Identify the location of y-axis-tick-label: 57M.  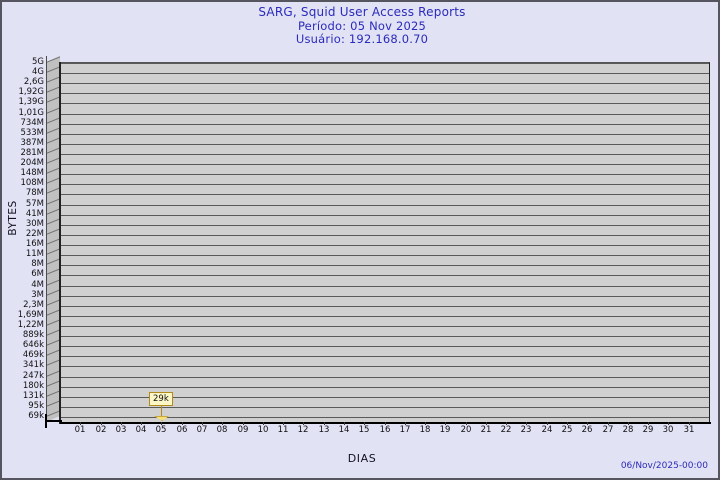
(34, 204).